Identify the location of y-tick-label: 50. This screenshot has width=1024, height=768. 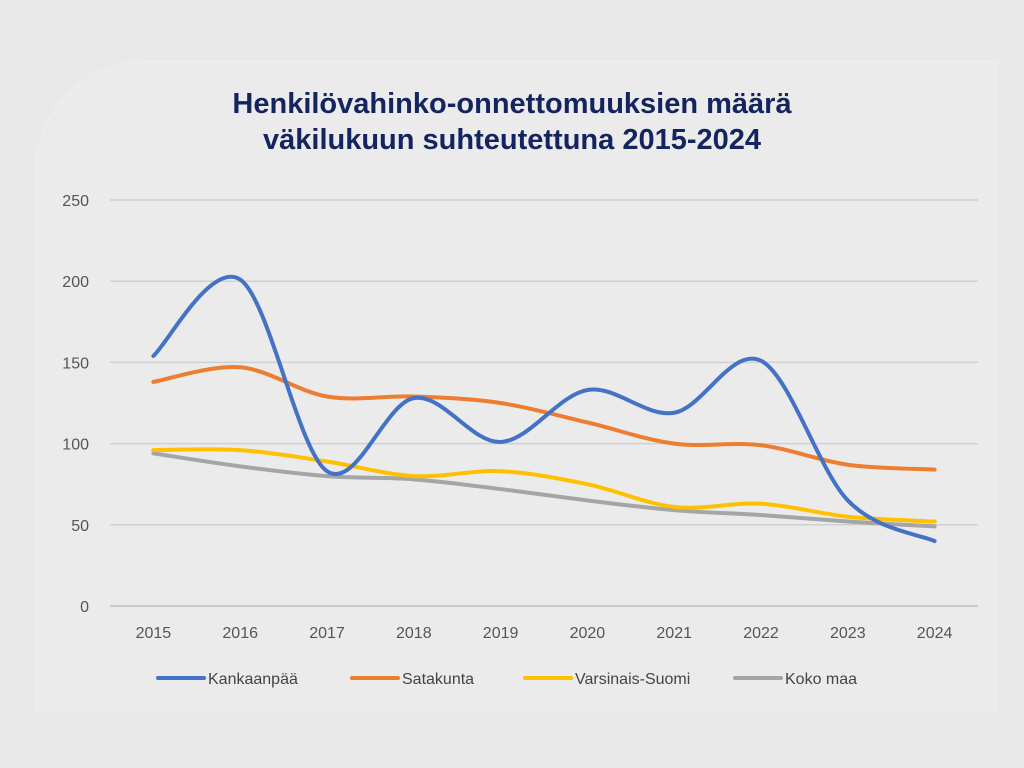
(80, 526).